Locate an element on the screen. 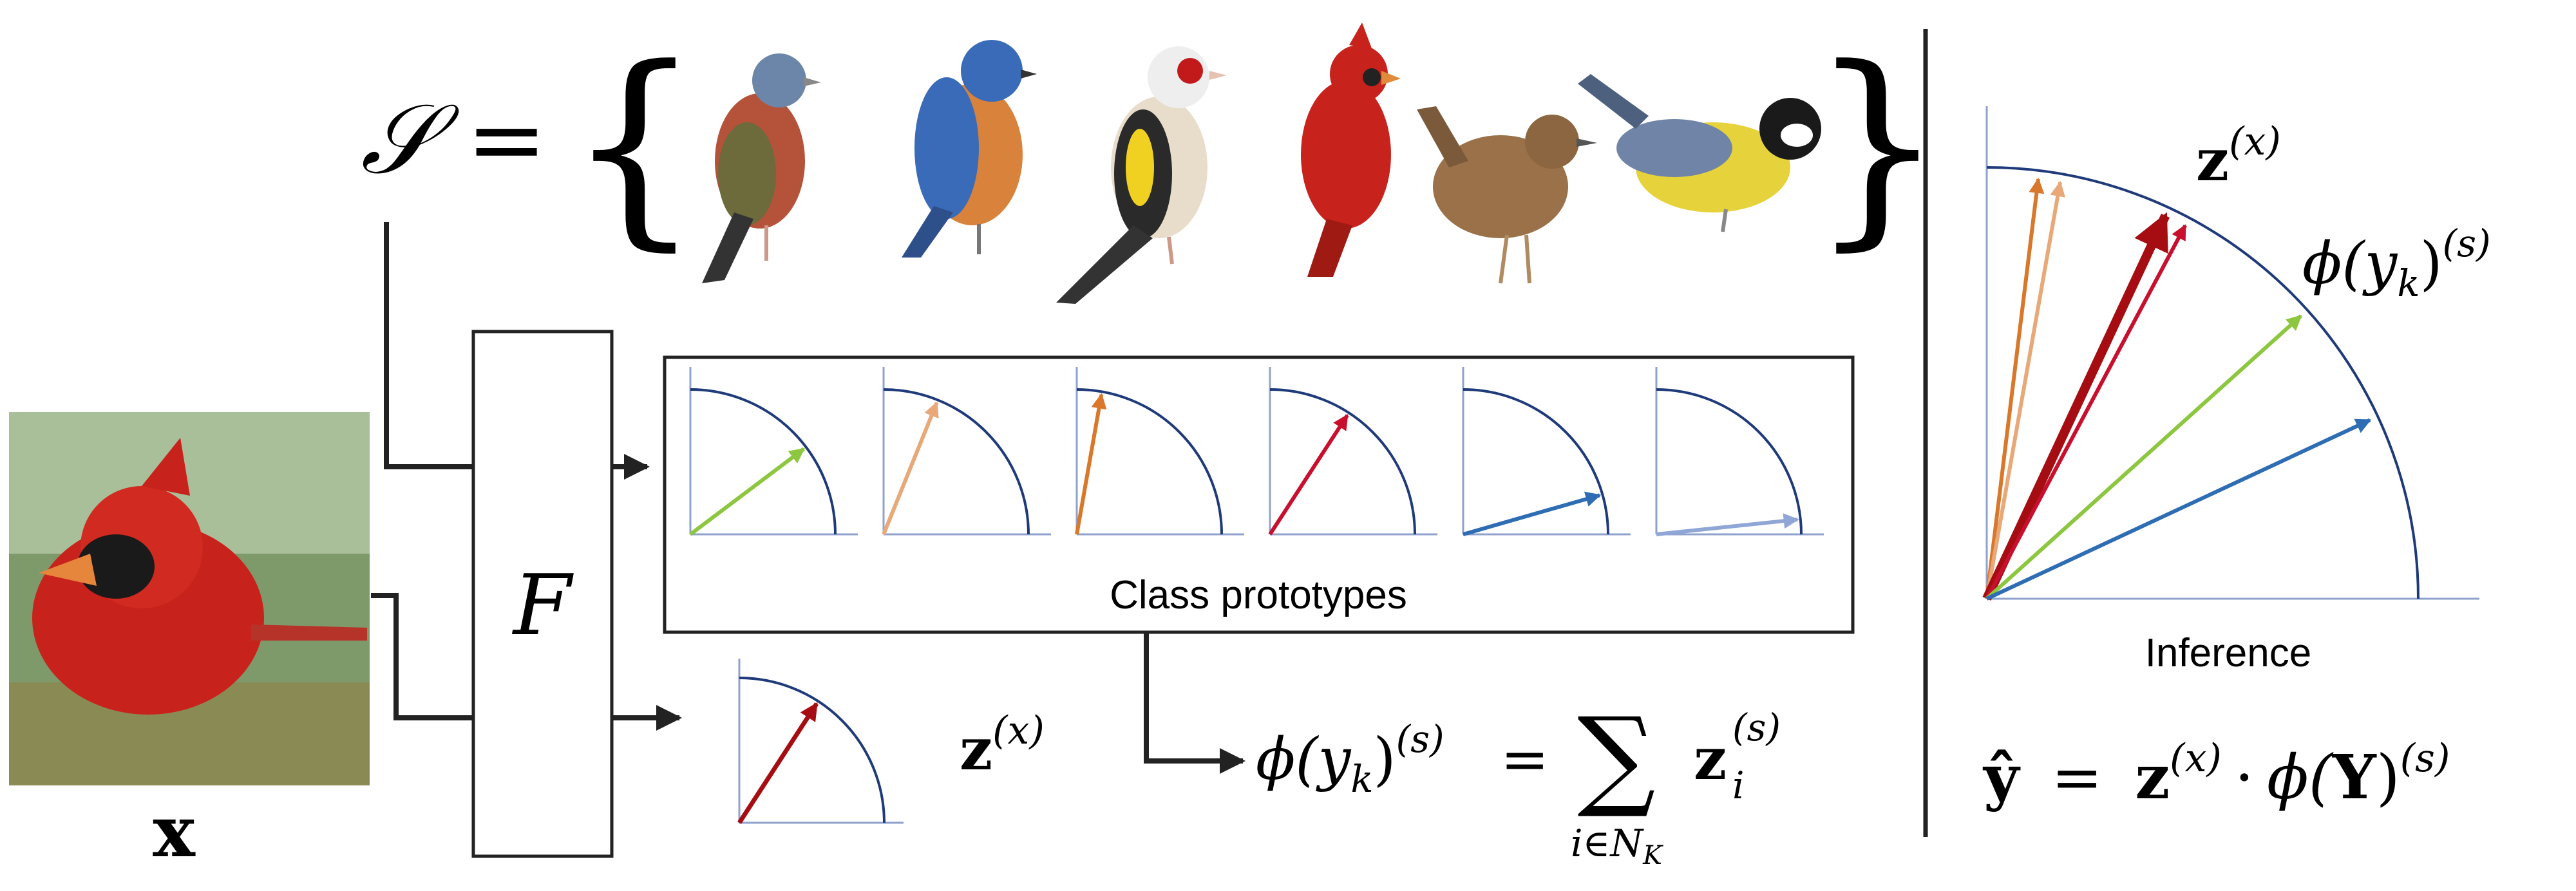 The height and width of the screenshot is (891, 2576). inference-plot-arc is located at coordinates (2203, 383).